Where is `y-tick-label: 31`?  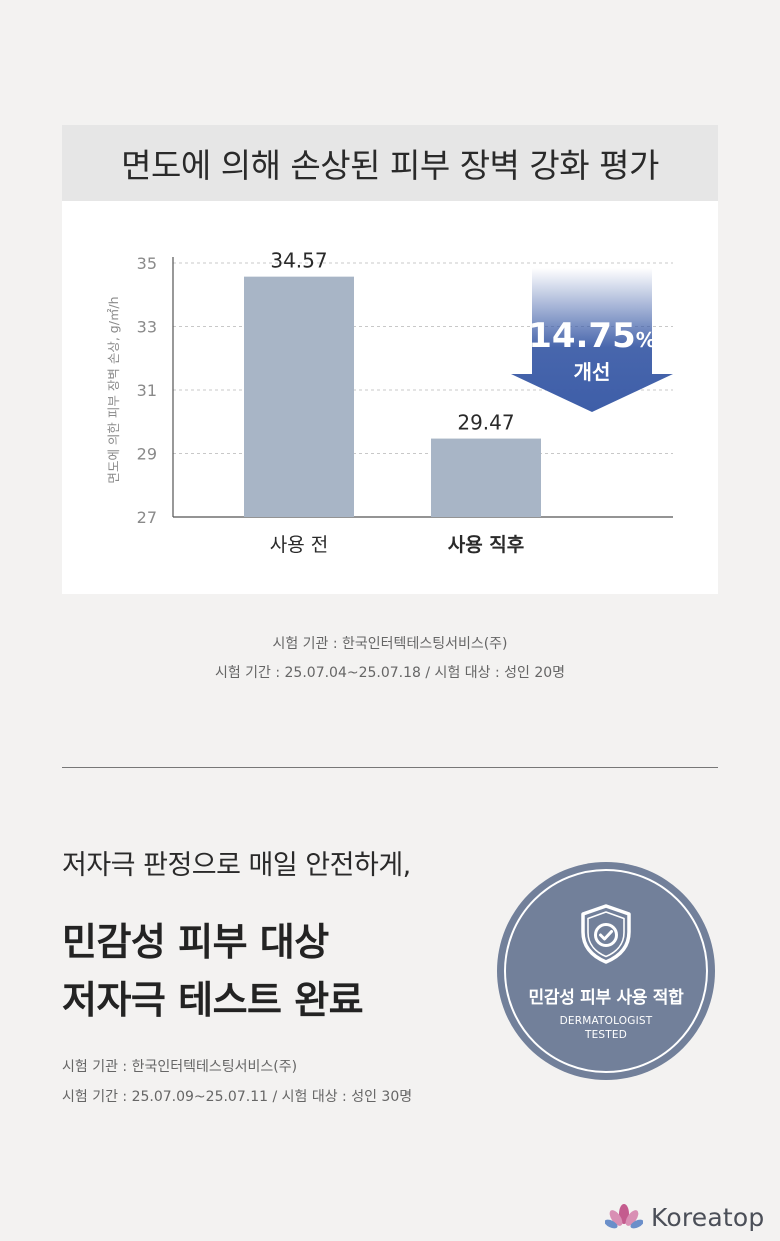 y-tick-label: 31 is located at coordinates (147, 390).